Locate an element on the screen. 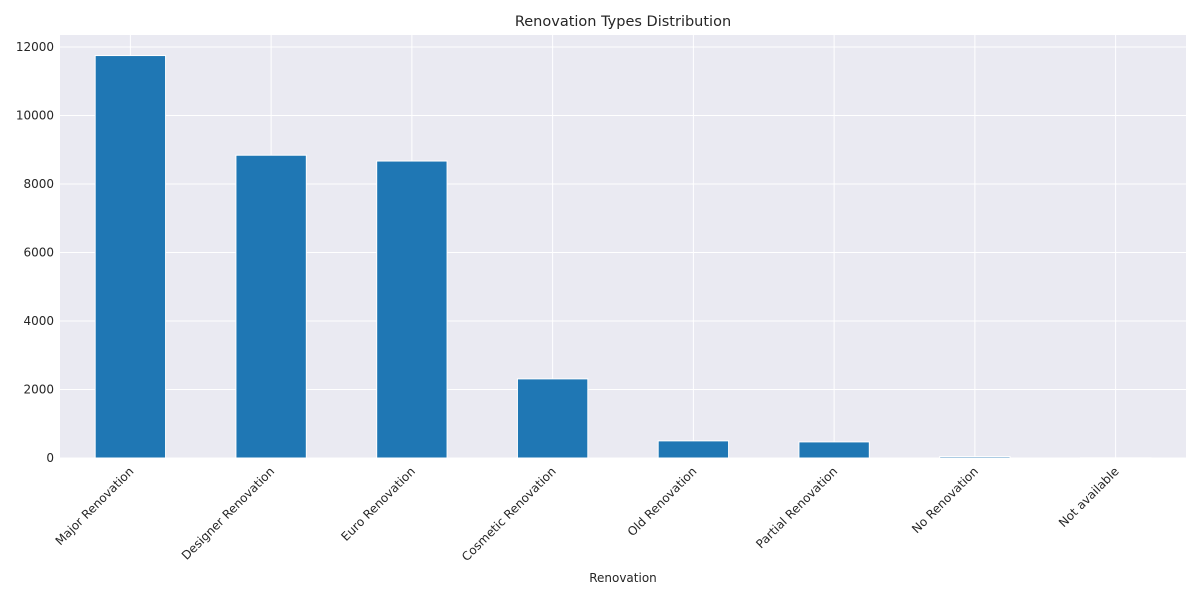 Image resolution: width=1200 pixels, height=604 pixels. y-axis-ticks: 0 2000 4000 6000 8000 10000 12000 is located at coordinates (35, 252).